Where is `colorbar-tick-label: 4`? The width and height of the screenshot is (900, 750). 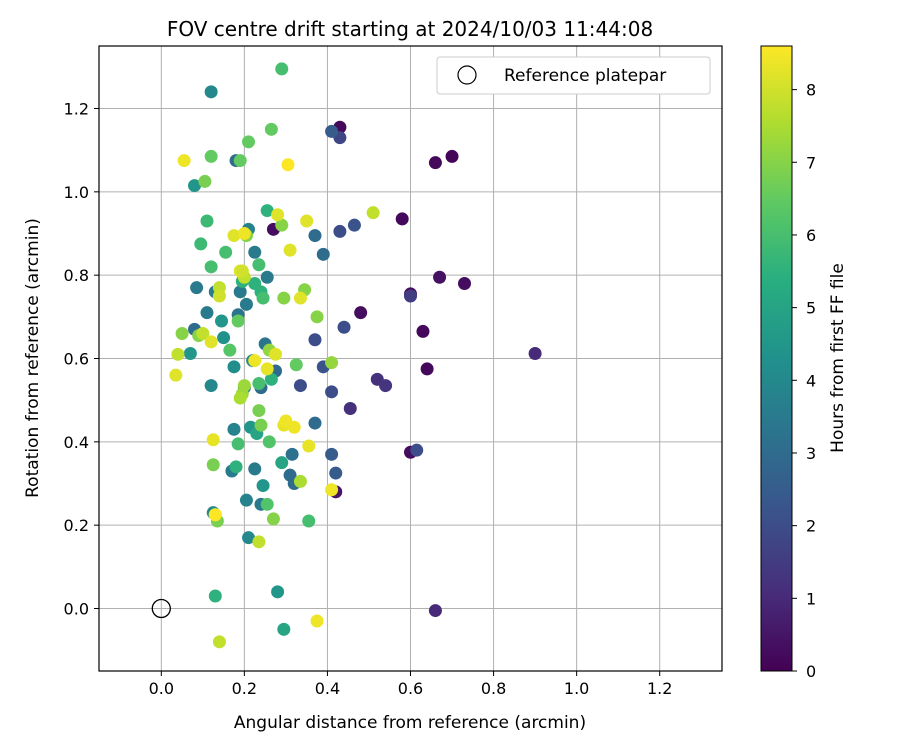
colorbar-tick-label: 4 is located at coordinates (811, 380).